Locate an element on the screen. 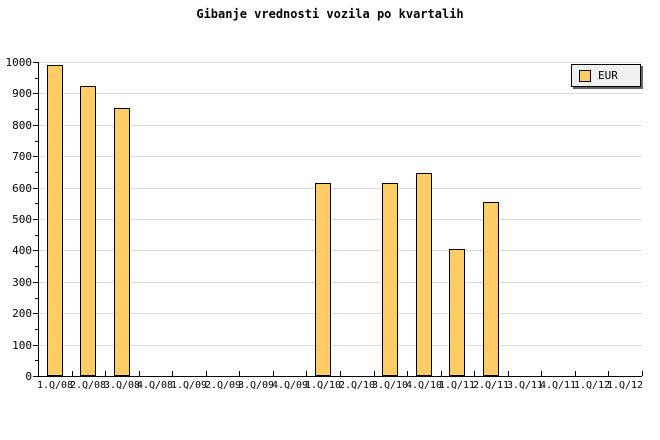  y-tick-label: 200 is located at coordinates (22, 313).